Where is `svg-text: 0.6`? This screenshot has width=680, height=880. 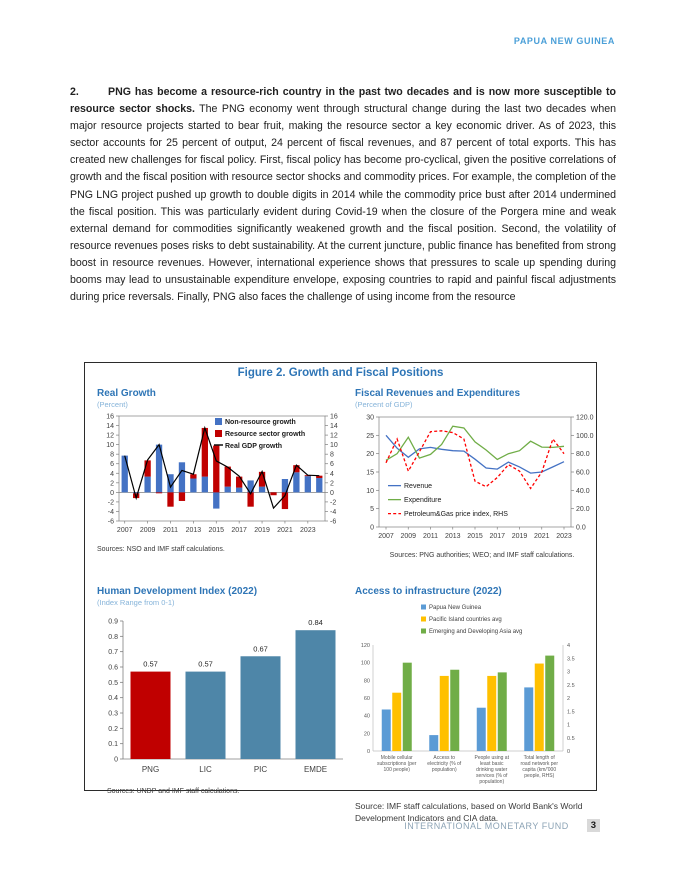 svg-text: 0.6 is located at coordinates (113, 668).